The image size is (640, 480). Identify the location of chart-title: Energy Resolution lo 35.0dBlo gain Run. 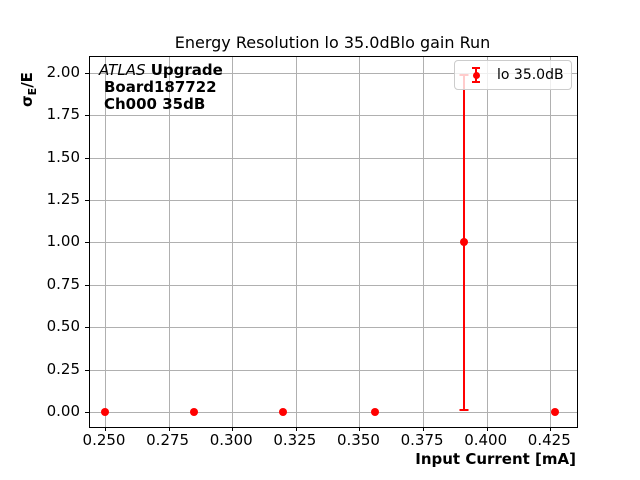
(332, 42).